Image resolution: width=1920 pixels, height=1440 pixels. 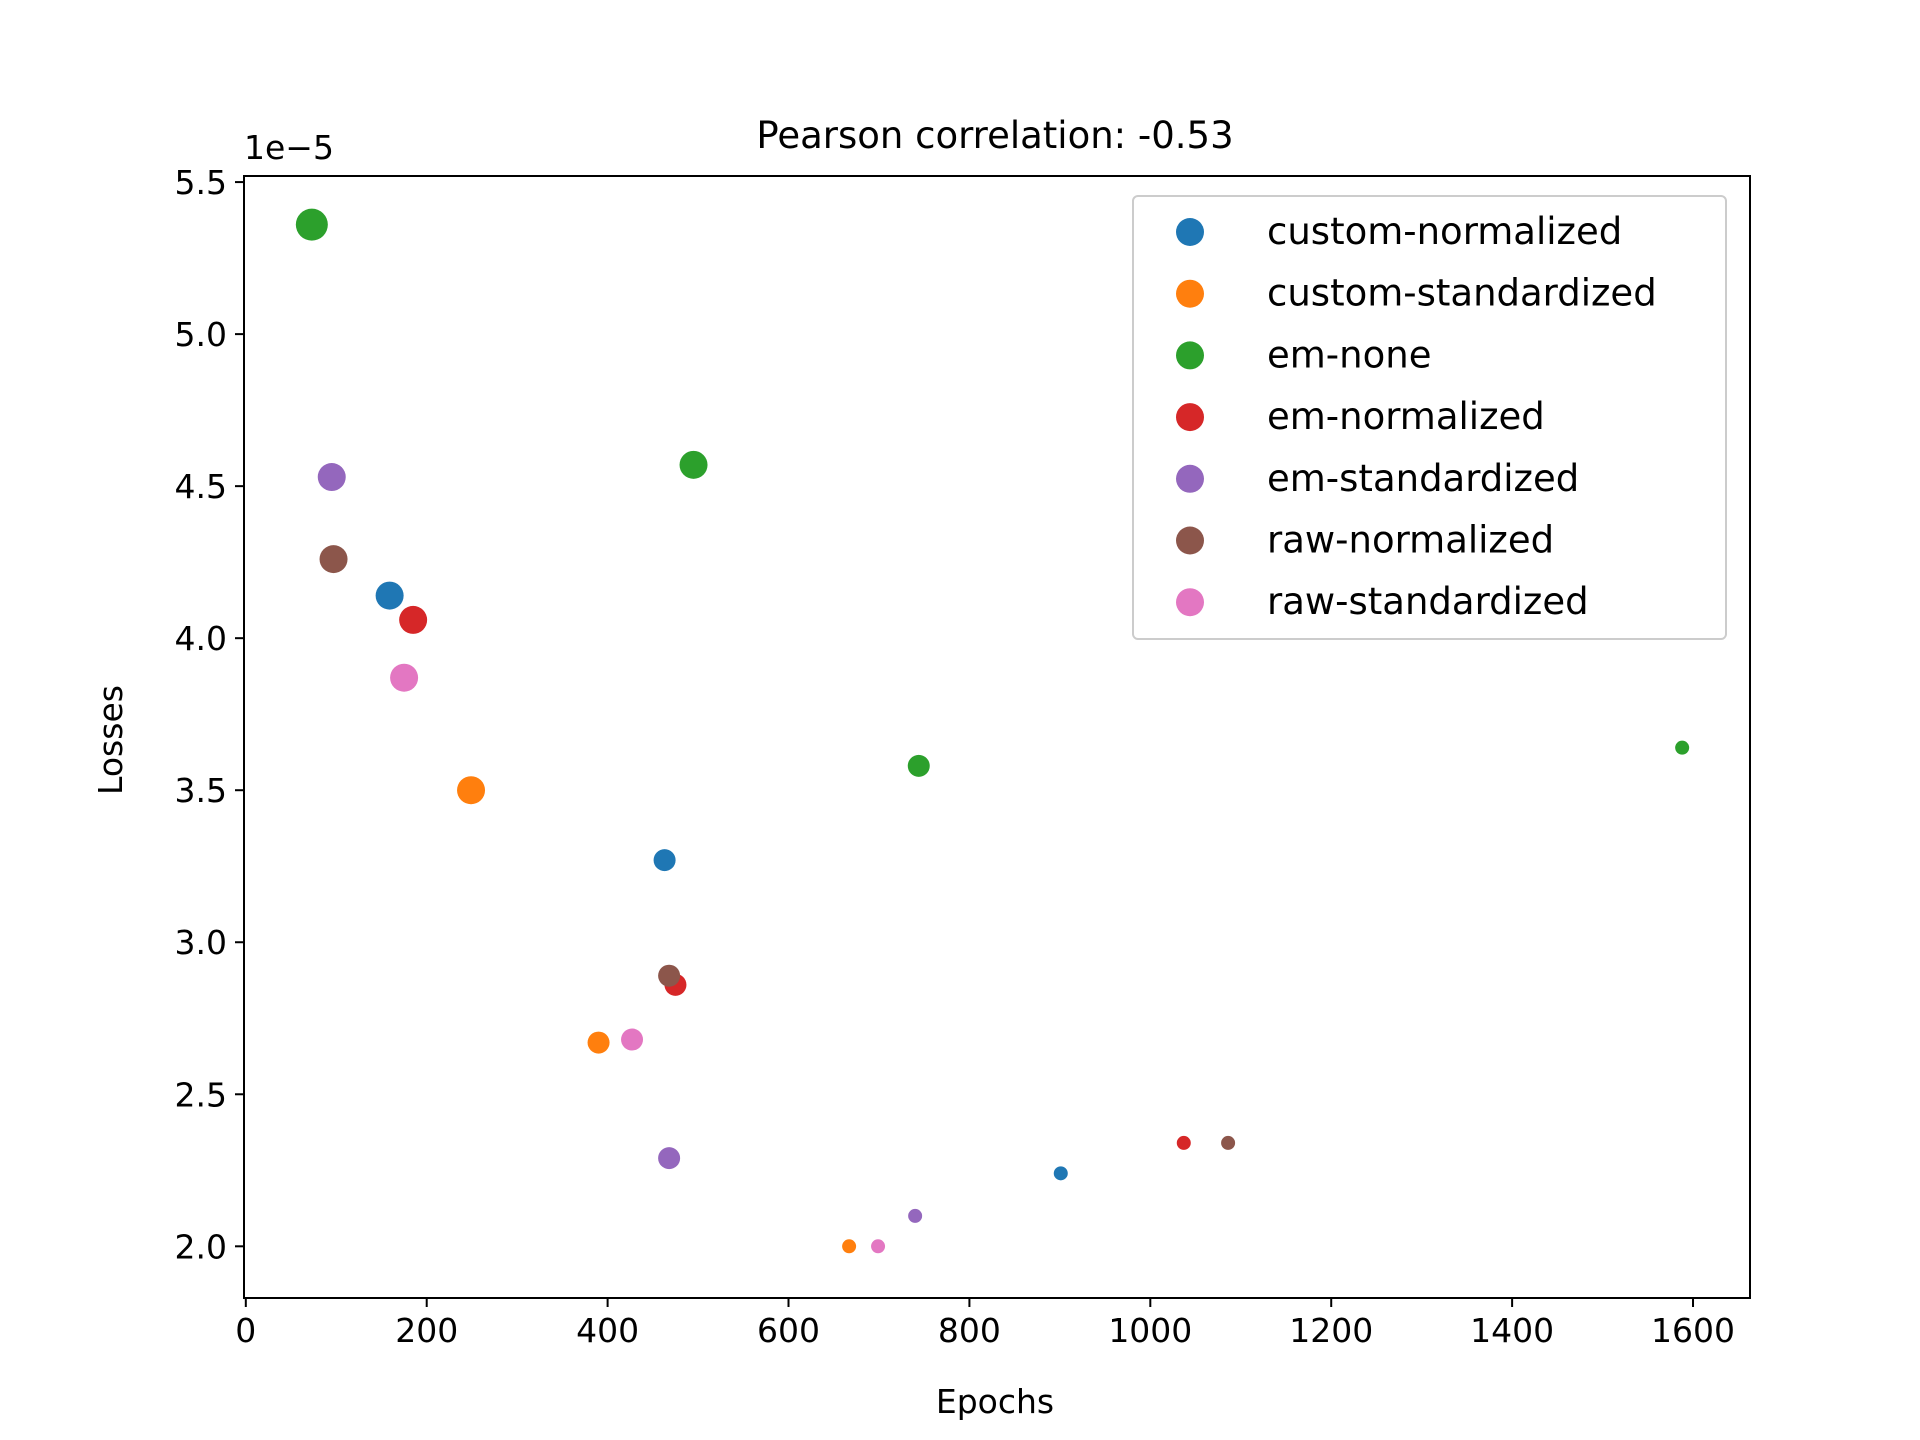 I want to click on series-custom-standardized, so click(x=657, y=1015).